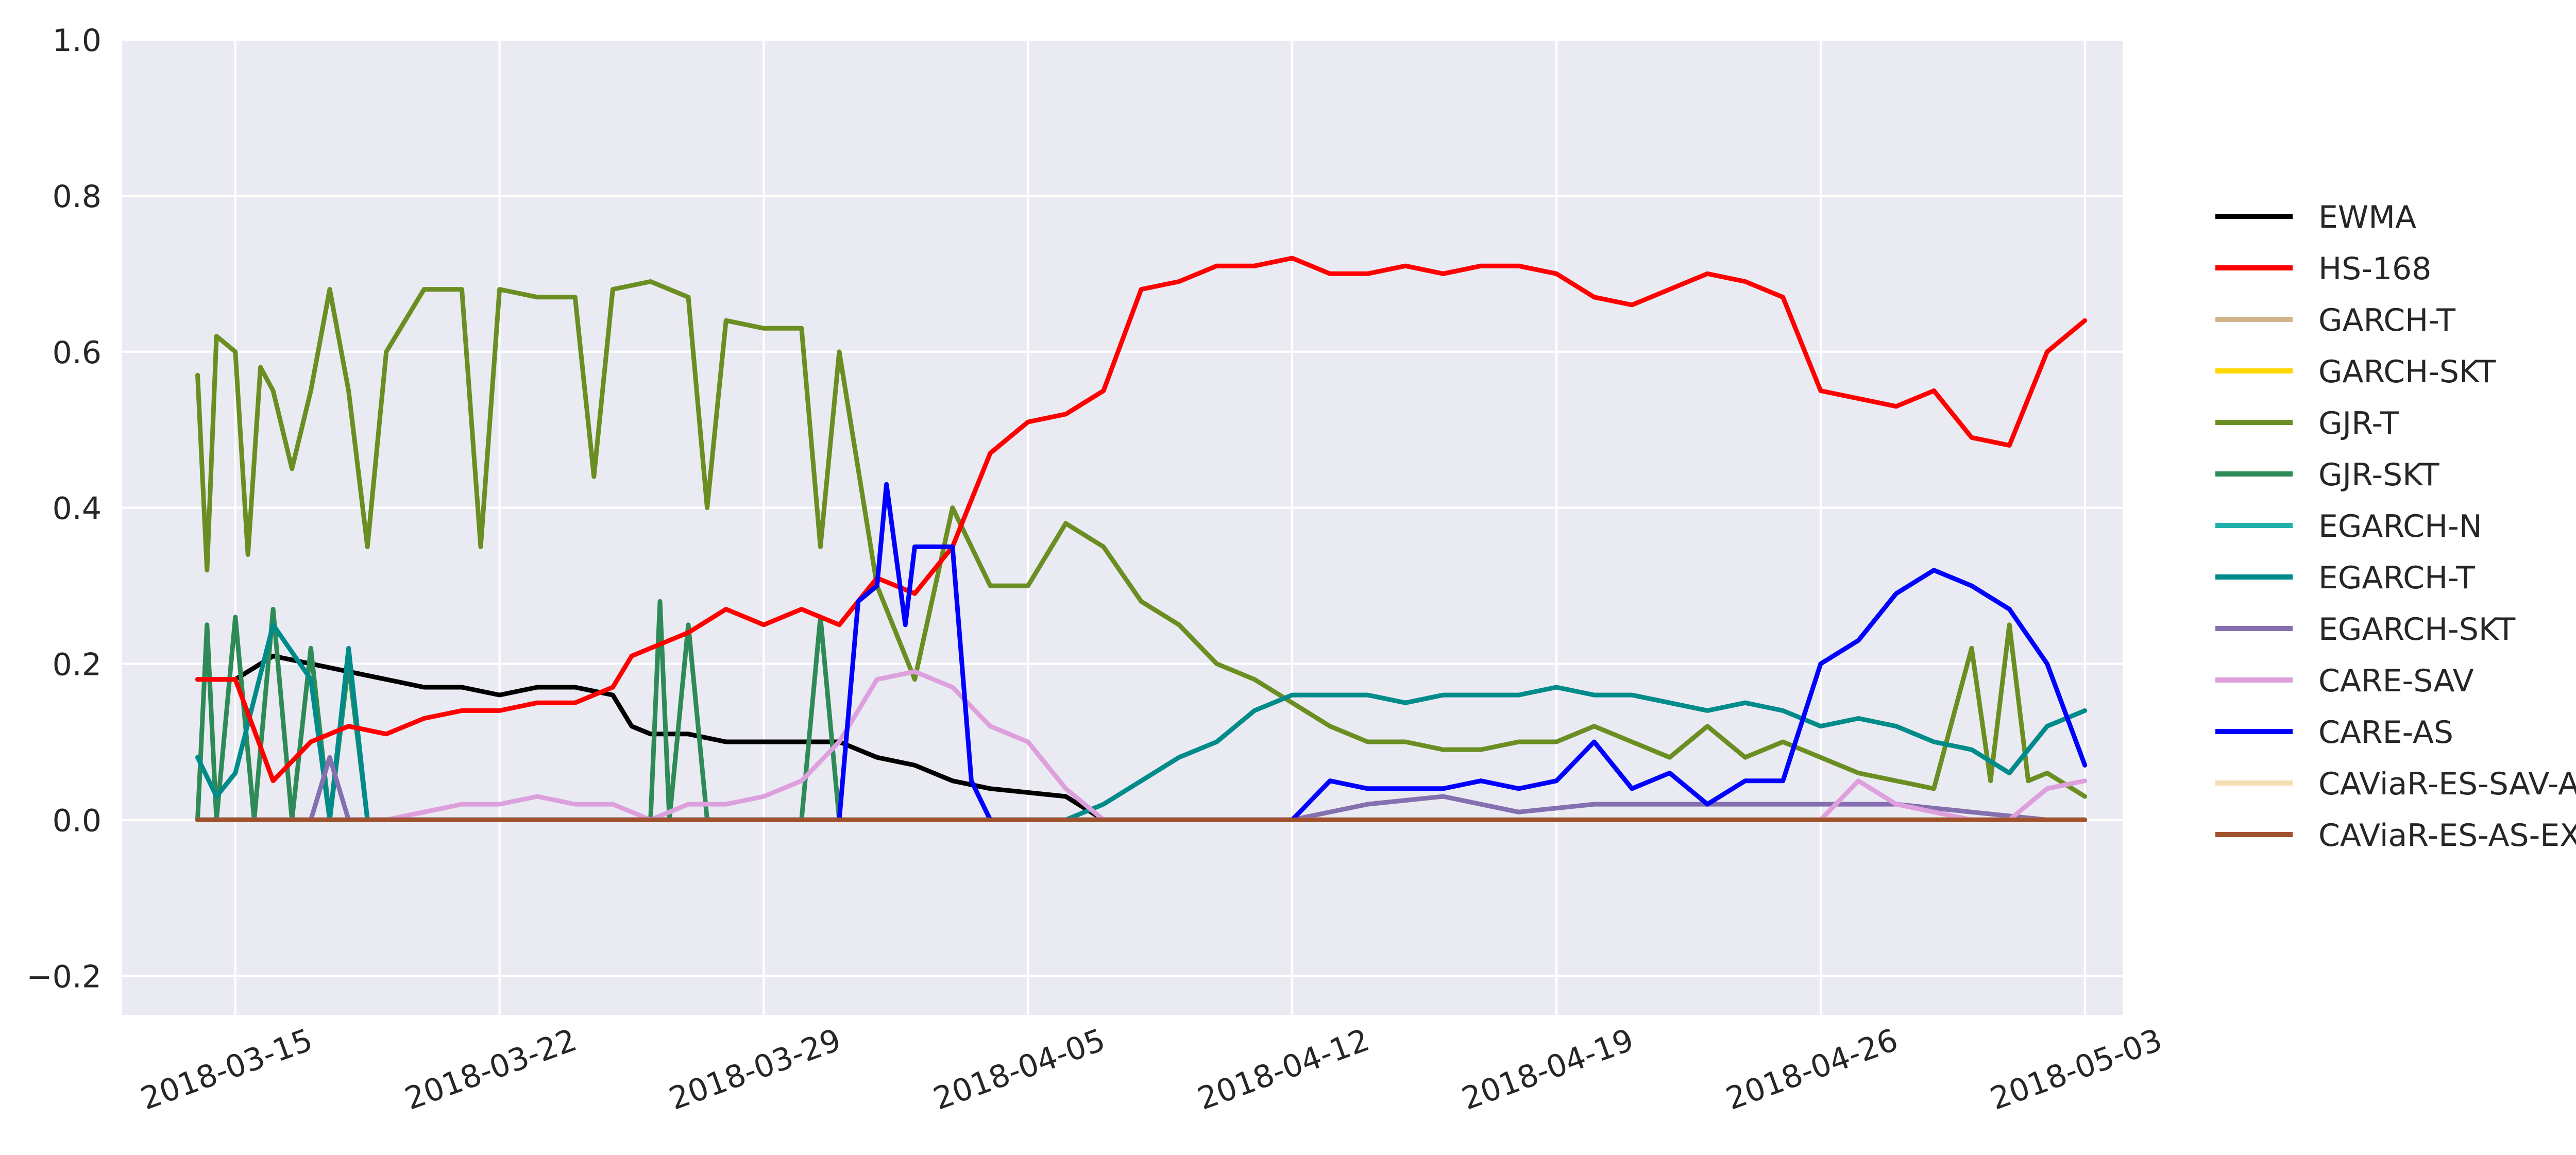 The width and height of the screenshot is (2576, 1155). I want to click on legend-label: CAViaR-ES-SAV-AR, so click(2447, 784).